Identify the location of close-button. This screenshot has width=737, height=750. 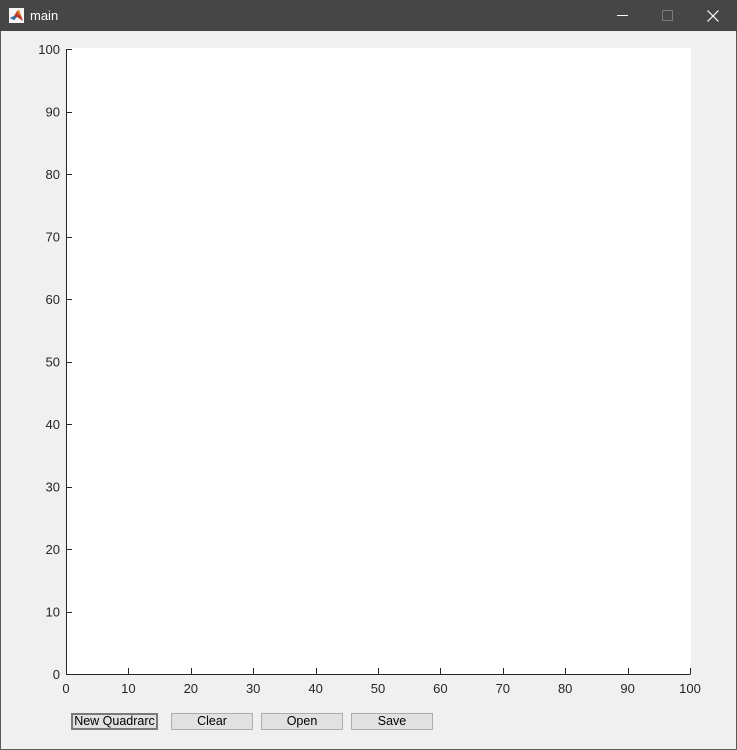
(712, 15).